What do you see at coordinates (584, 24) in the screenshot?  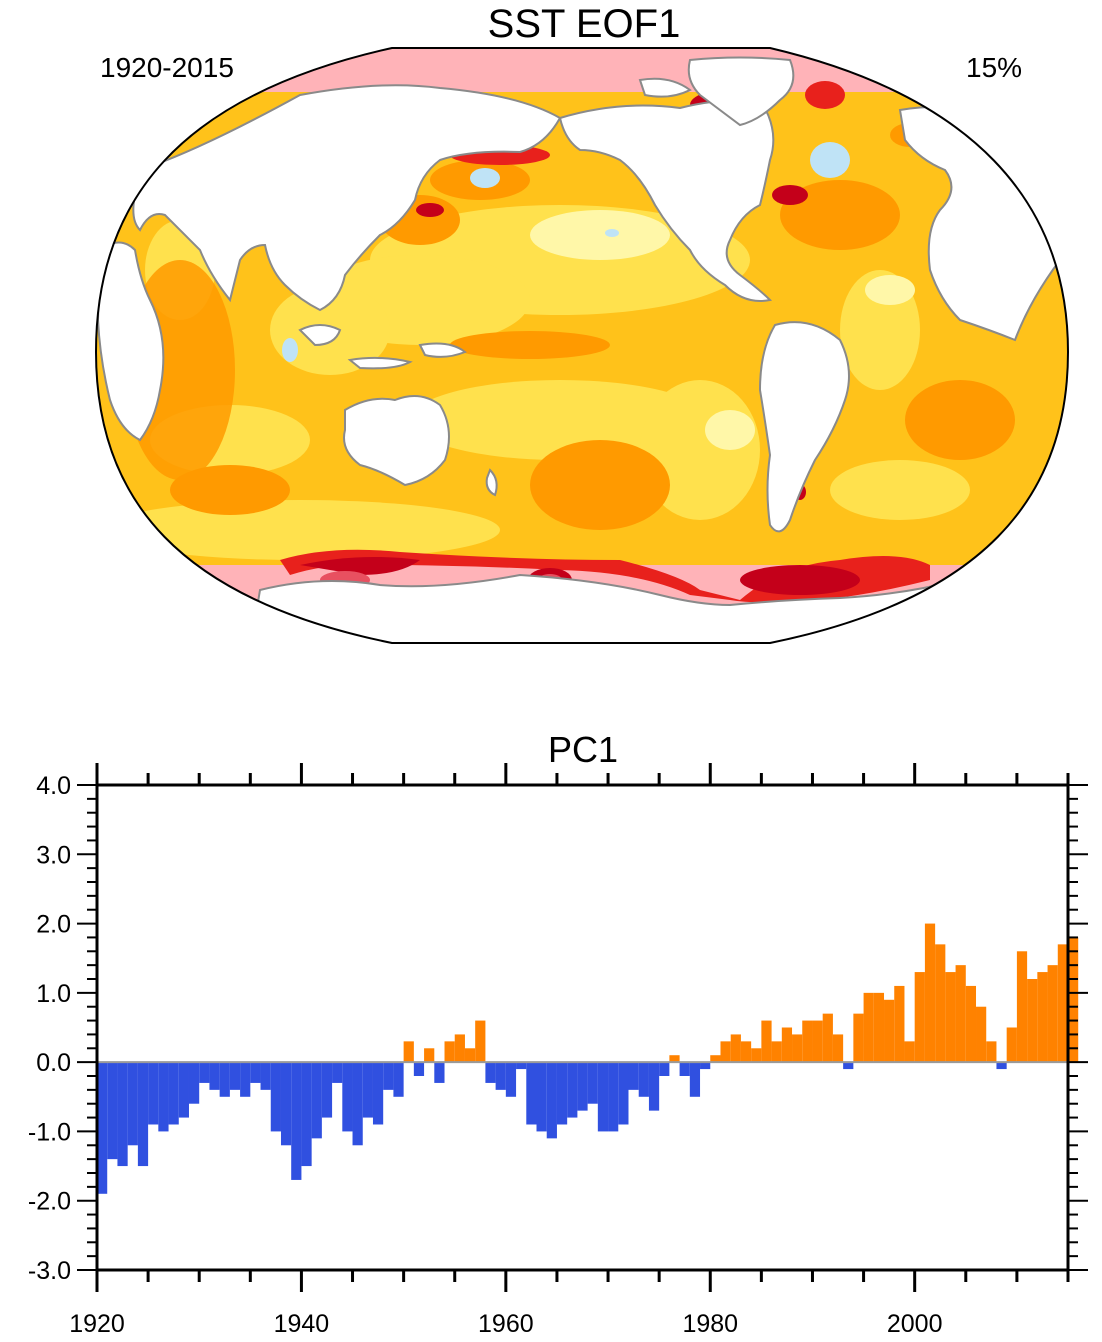 I see `map-title: SST EOF1` at bounding box center [584, 24].